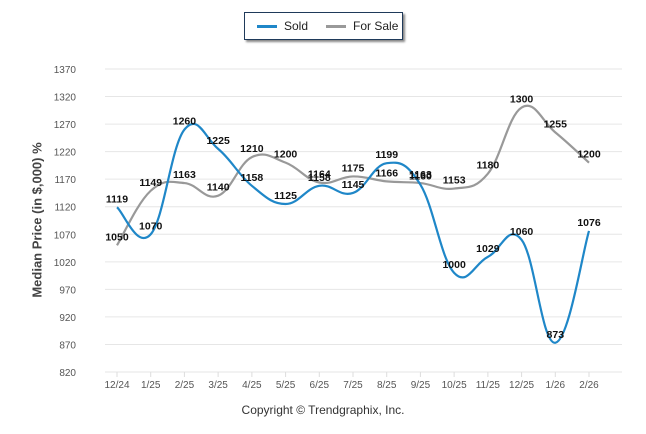  I want to click on data-label: 1199, so click(386, 155).